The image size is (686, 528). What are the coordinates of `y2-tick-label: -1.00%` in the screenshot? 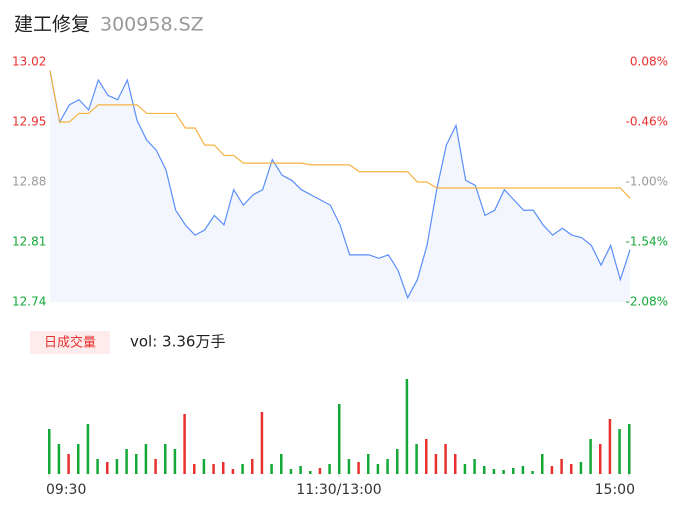 It's located at (647, 182).